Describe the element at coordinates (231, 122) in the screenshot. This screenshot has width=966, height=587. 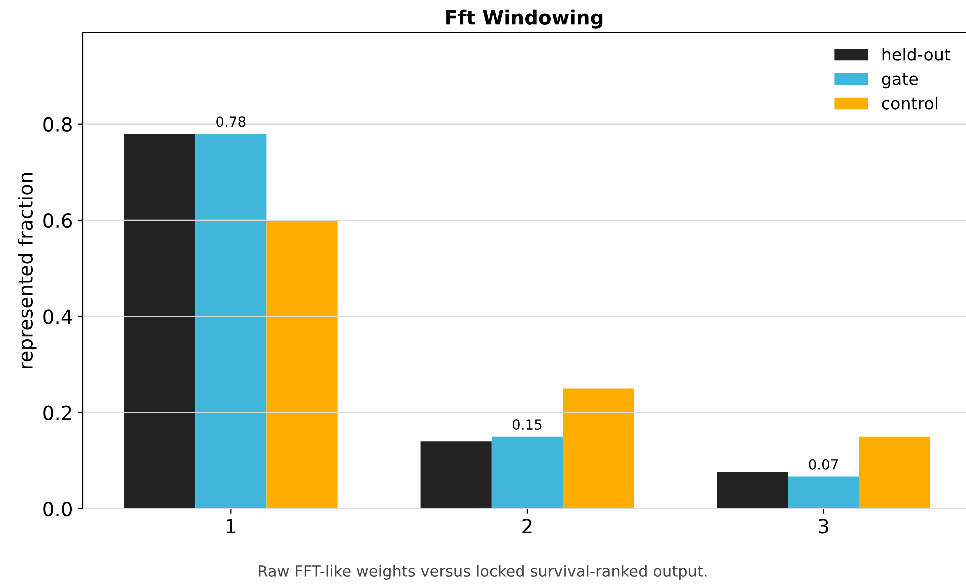
I see `data-label: 0.78` at that location.